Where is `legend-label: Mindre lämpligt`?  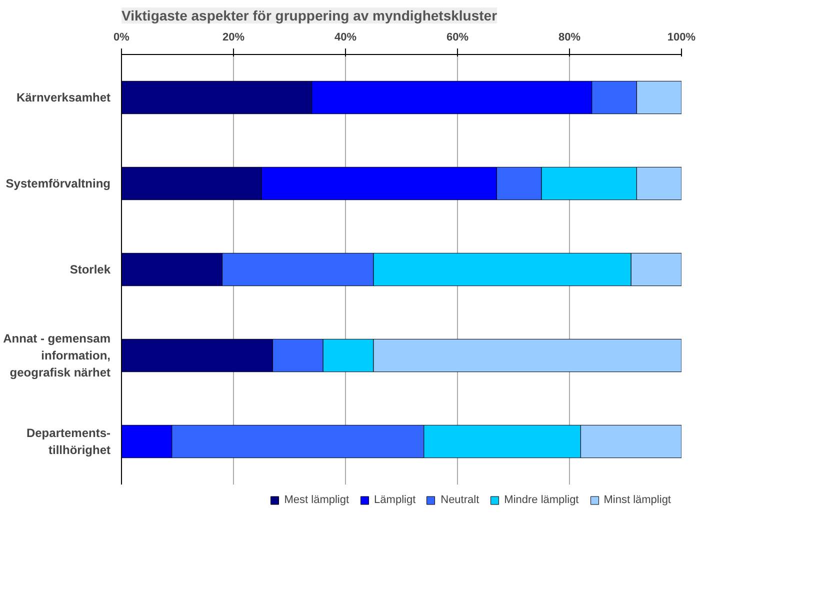 legend-label: Mindre lämpligt is located at coordinates (541, 500).